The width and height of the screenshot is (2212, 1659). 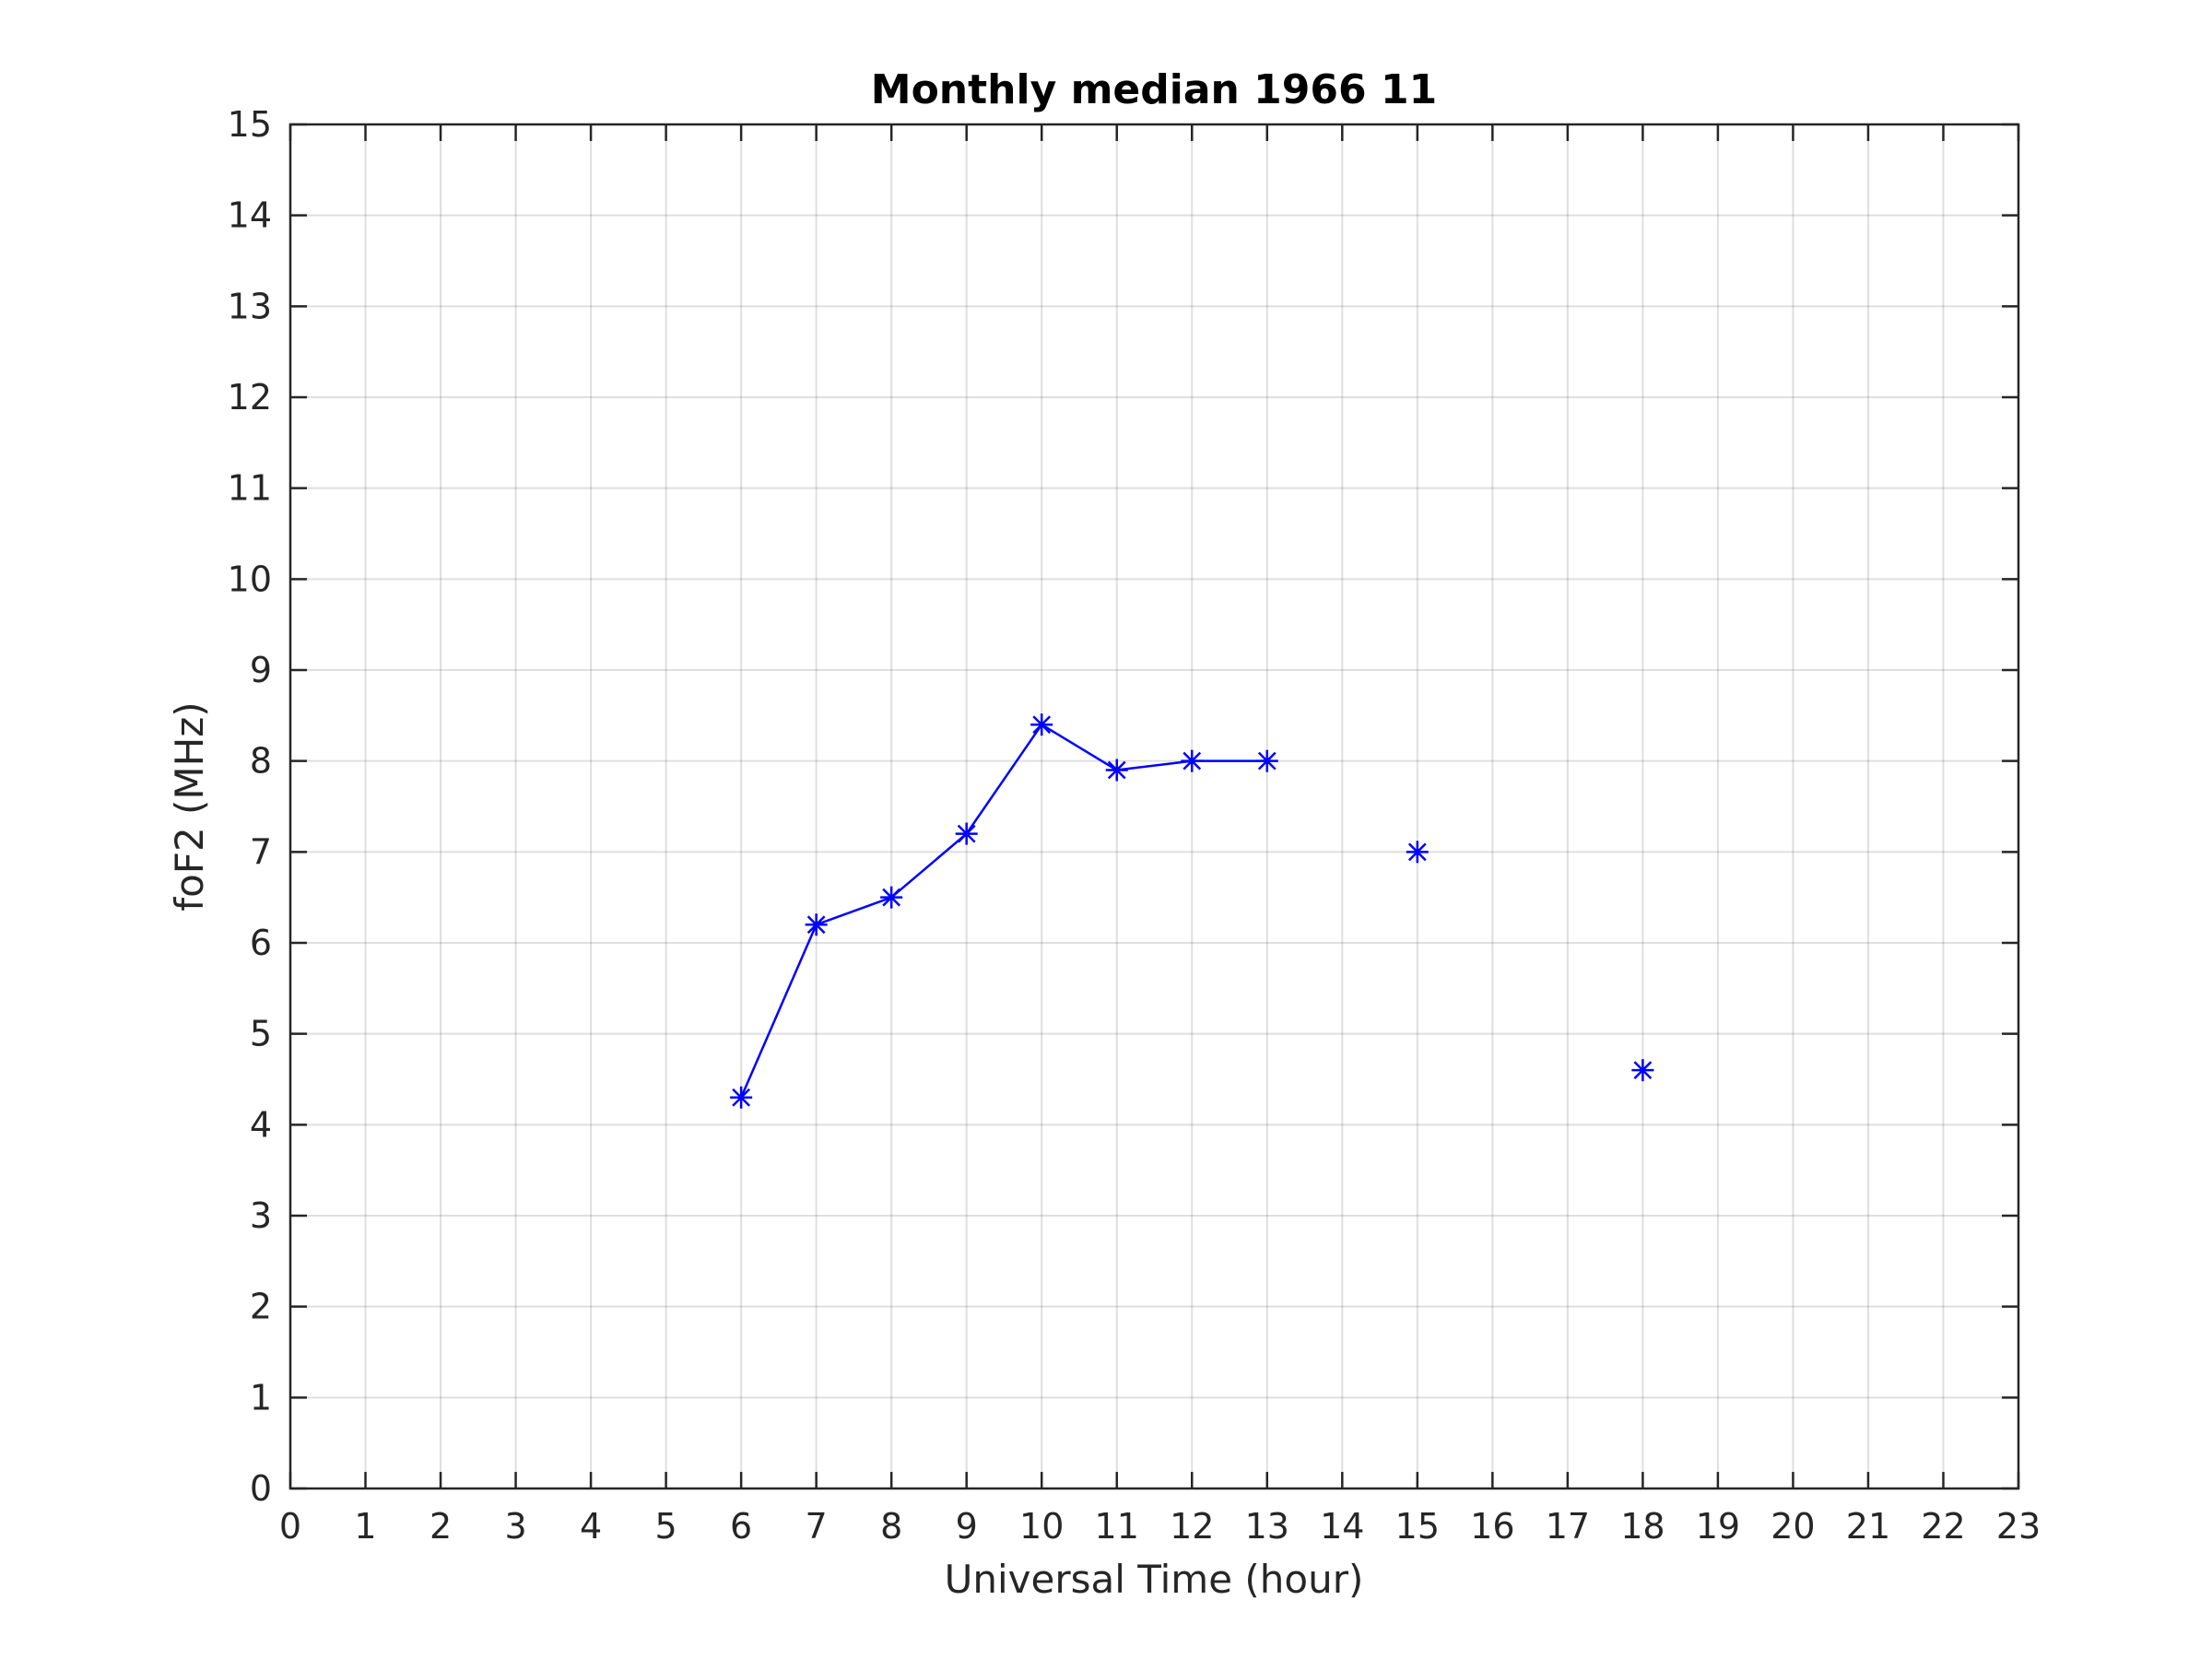 I want to click on y-tick-label: 14, so click(x=250, y=215).